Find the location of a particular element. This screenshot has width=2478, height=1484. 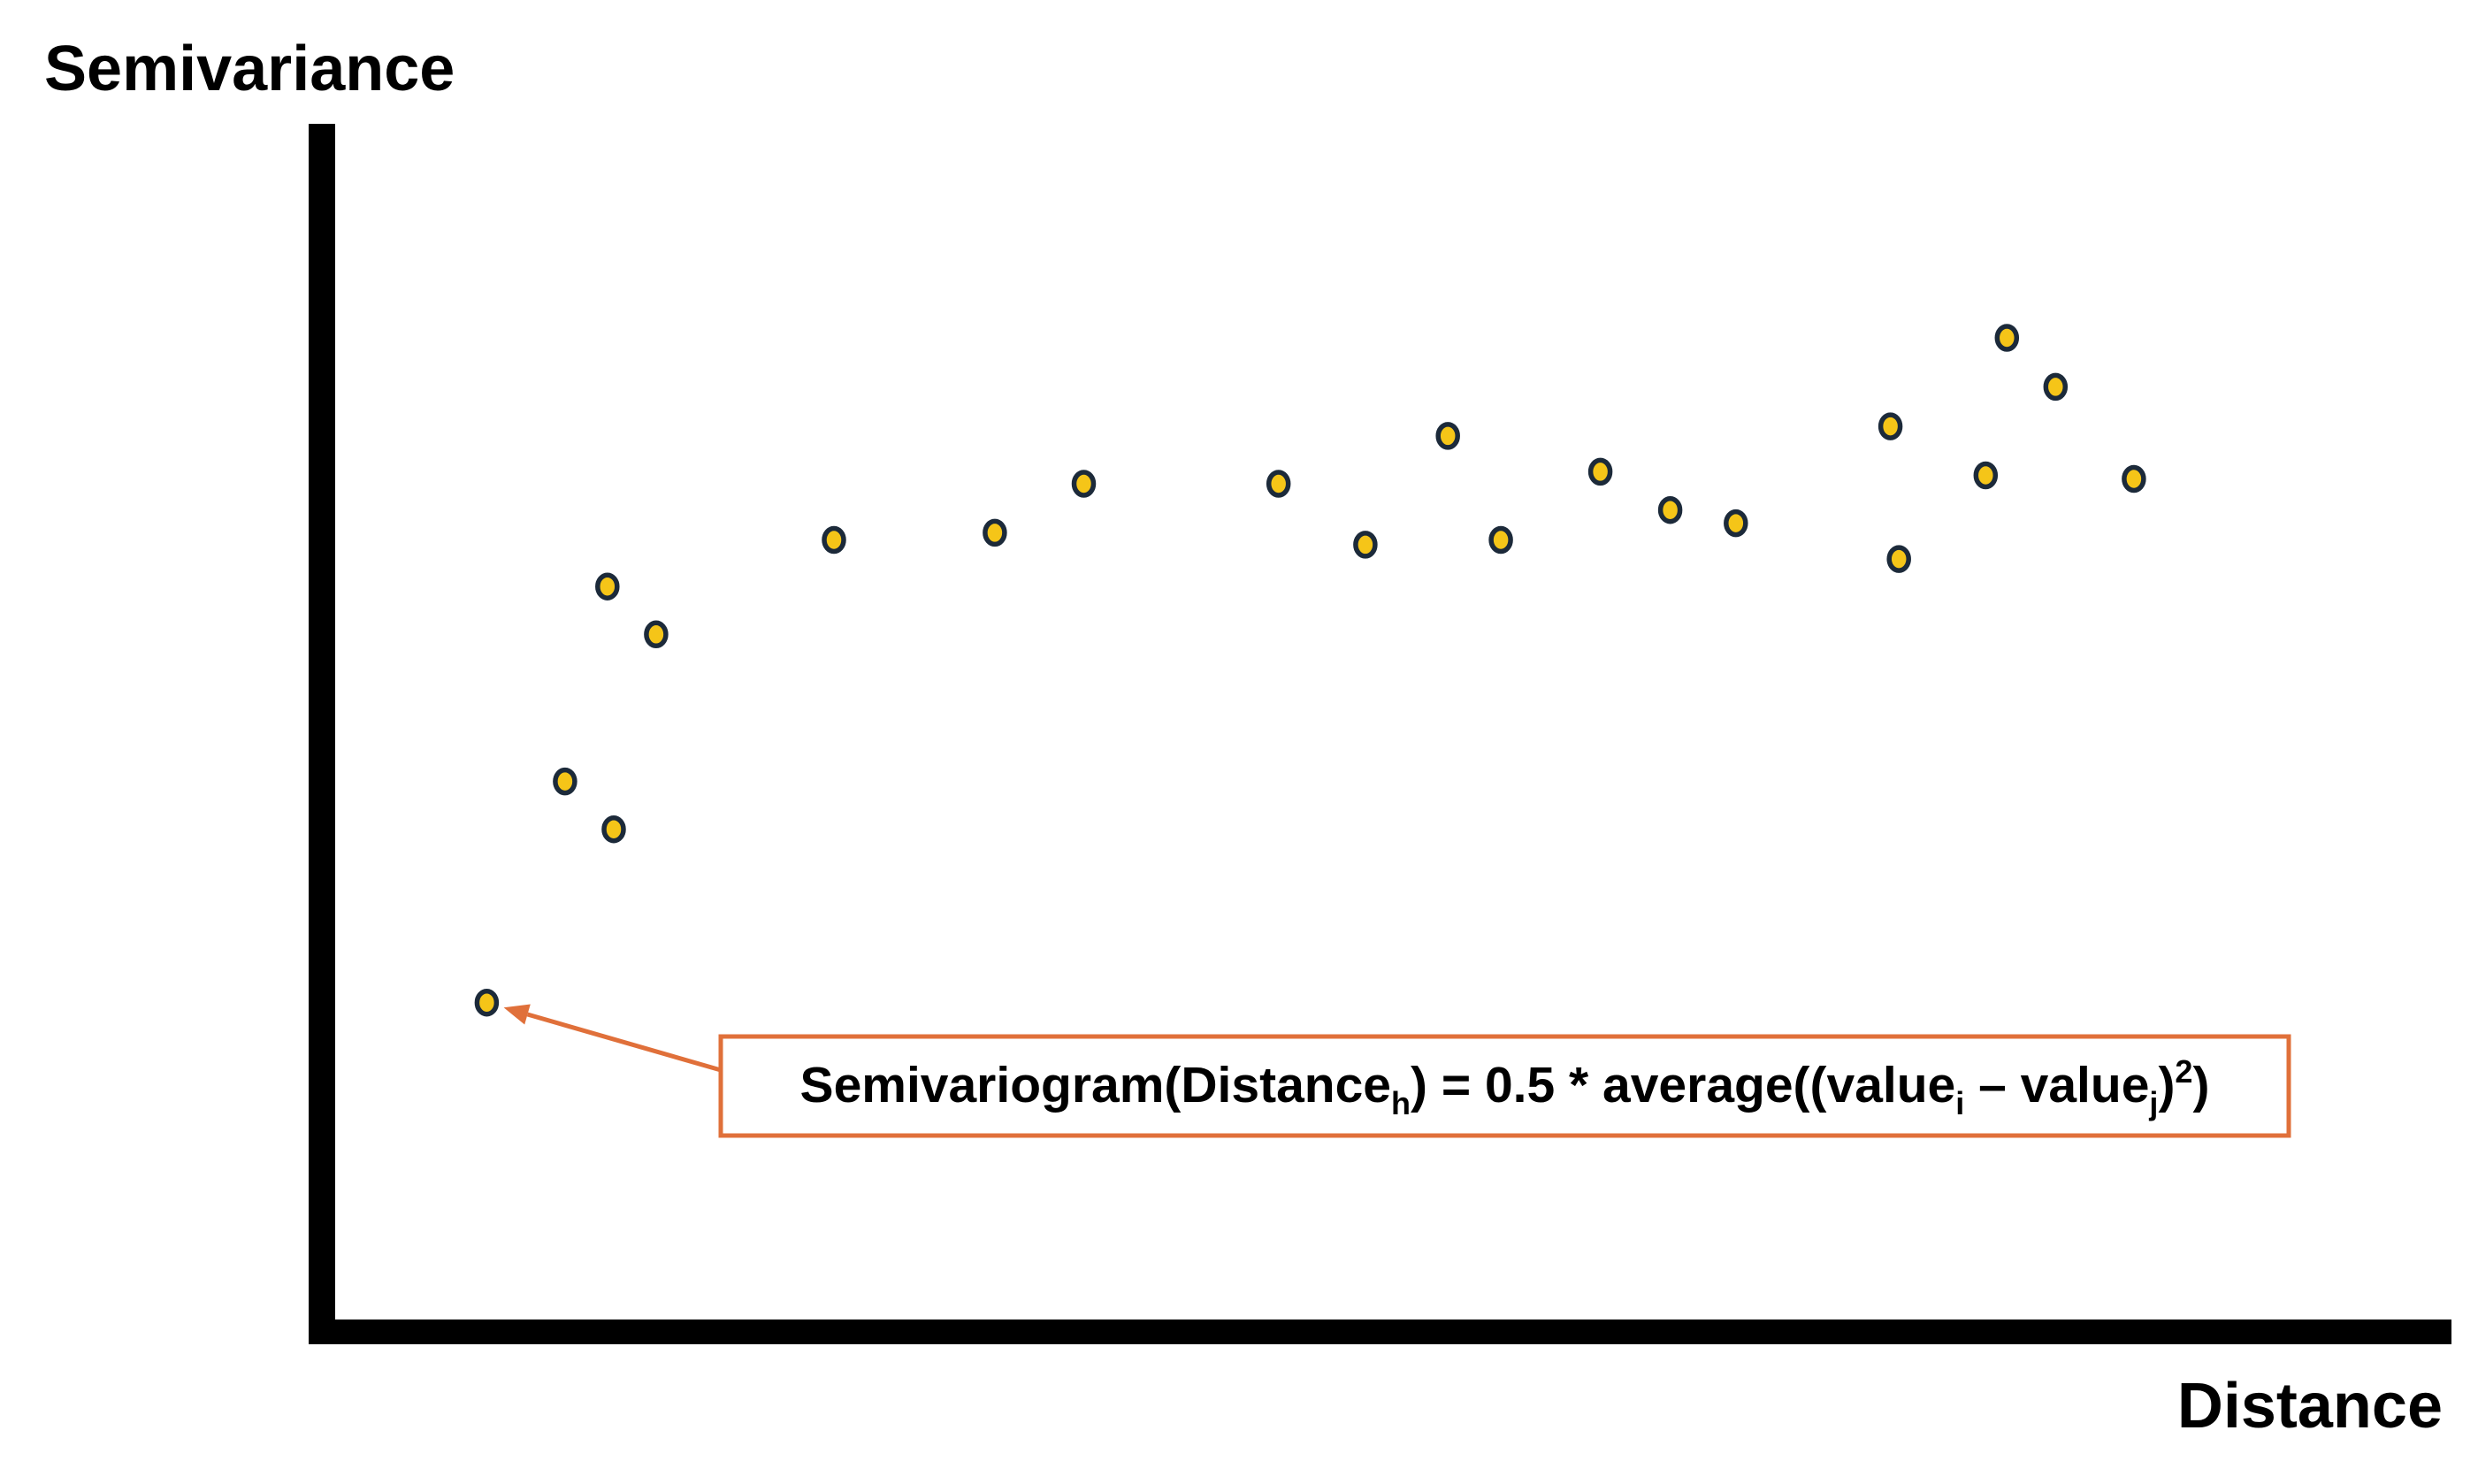

annotation-arrow-head is located at coordinates (517, 1014).